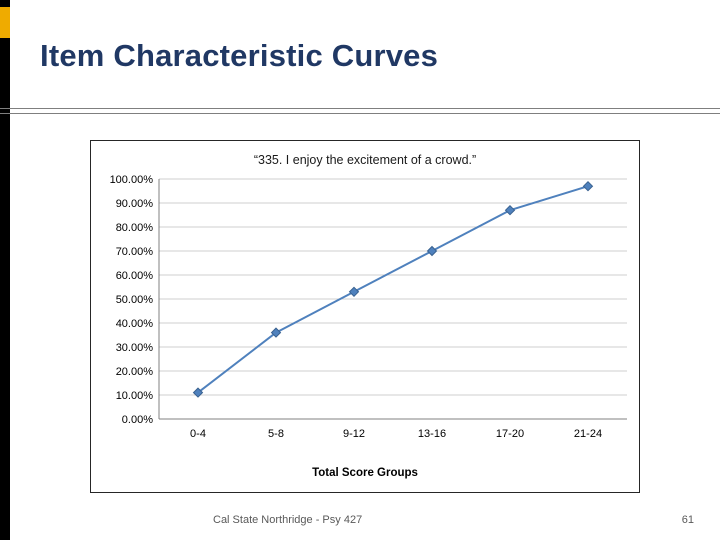 This screenshot has width=720, height=540. Describe the element at coordinates (354, 434) in the screenshot. I see `x-tick-label: 9-12` at that location.